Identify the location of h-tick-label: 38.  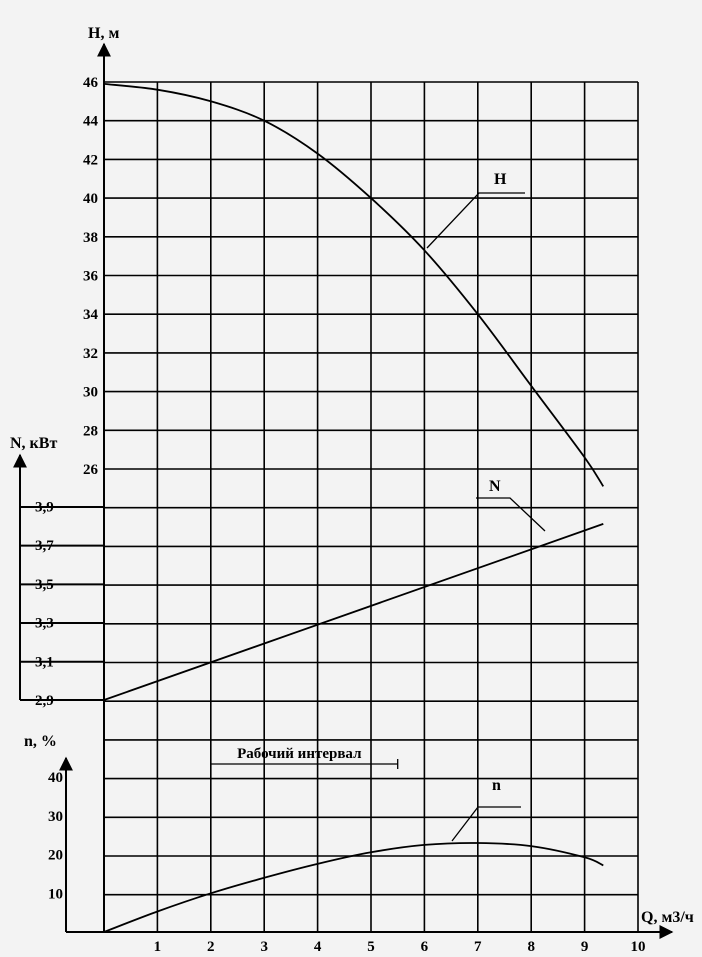
(90, 238).